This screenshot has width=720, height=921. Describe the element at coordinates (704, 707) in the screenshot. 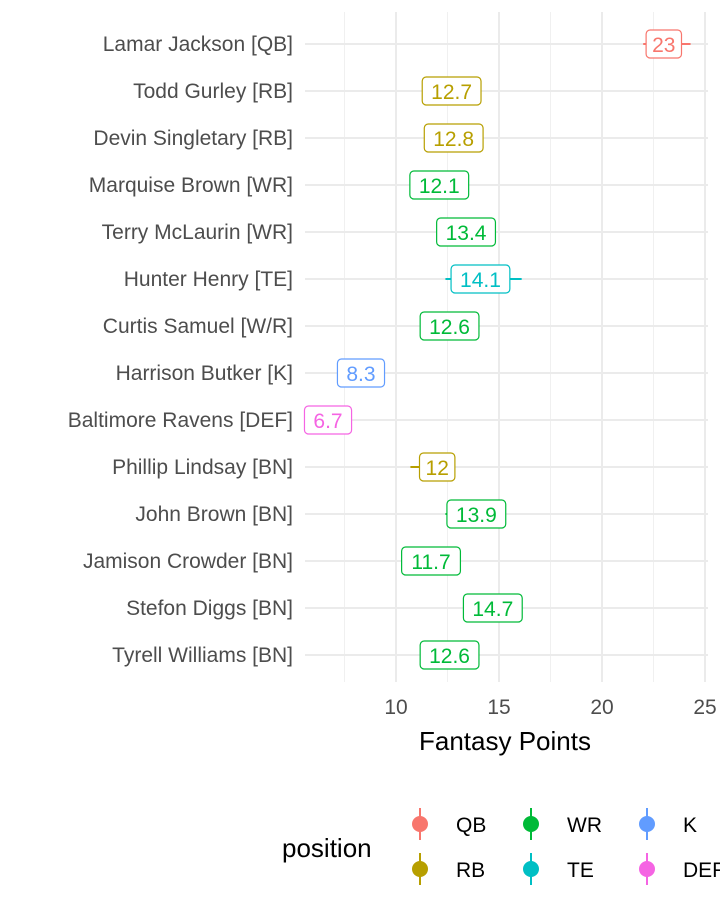

I see `x-tick-label: 25` at that location.